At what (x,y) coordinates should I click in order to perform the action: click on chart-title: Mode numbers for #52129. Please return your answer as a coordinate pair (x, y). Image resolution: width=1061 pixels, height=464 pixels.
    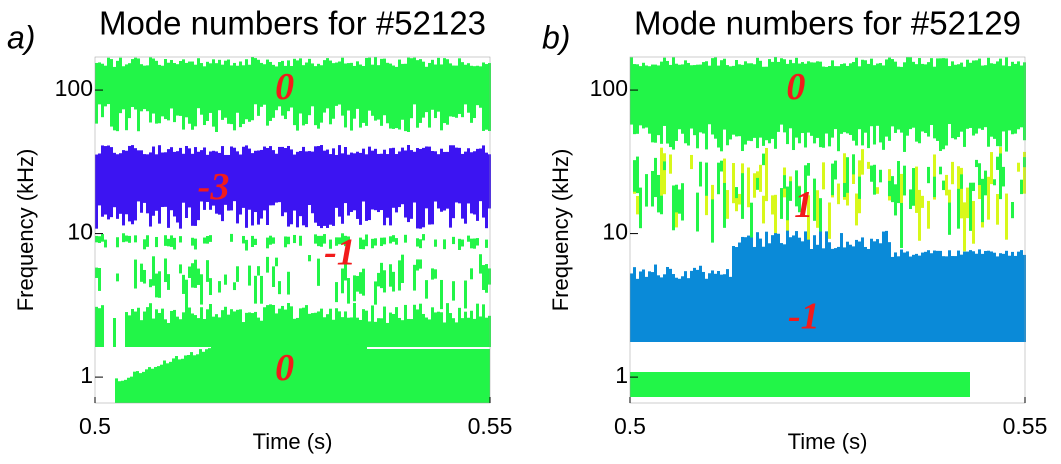
    Looking at the image, I should click on (827, 23).